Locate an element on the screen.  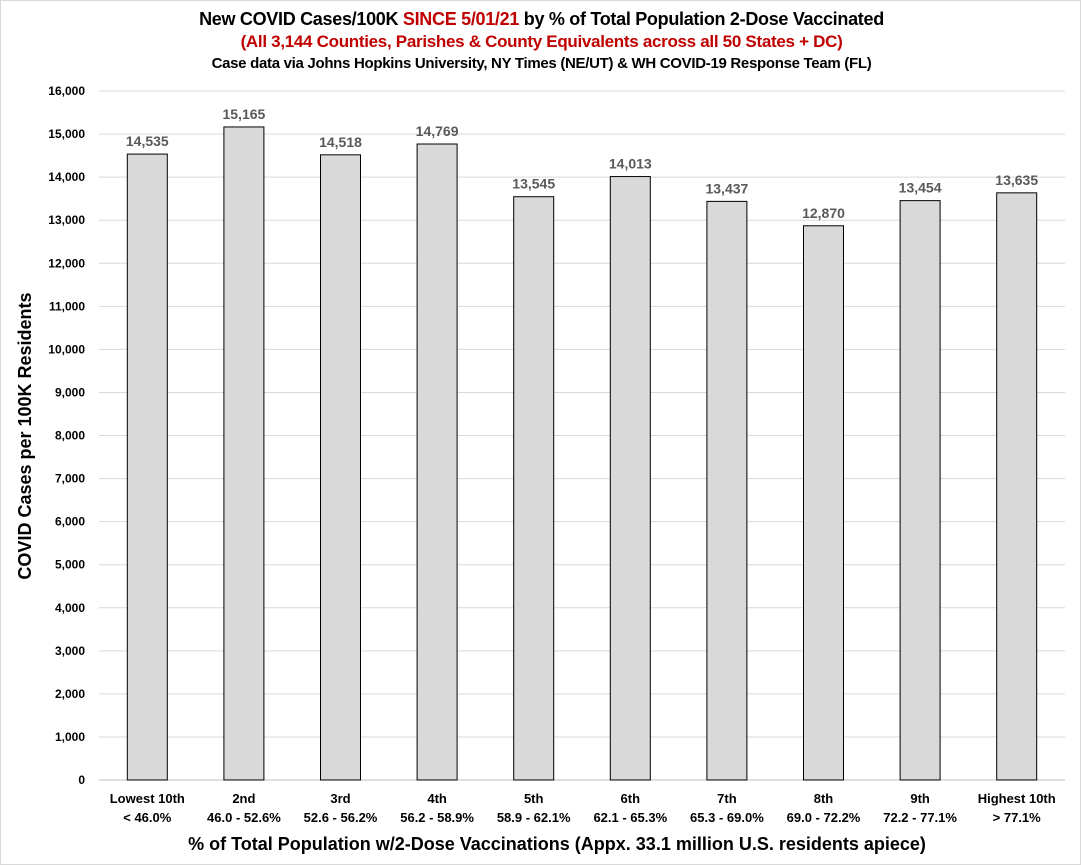
y-tick-label: 13,000 is located at coordinates (66, 220).